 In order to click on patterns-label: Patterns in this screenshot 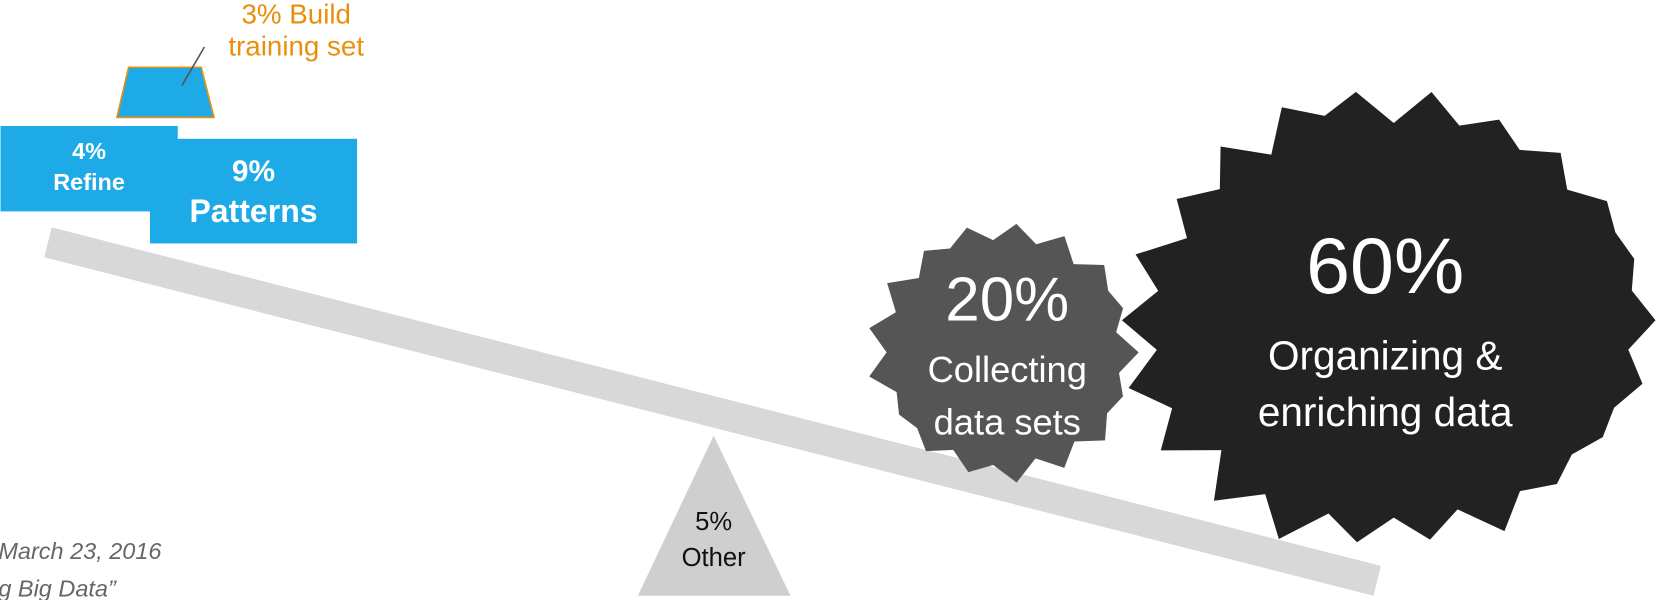, I will do `click(253, 211)`.